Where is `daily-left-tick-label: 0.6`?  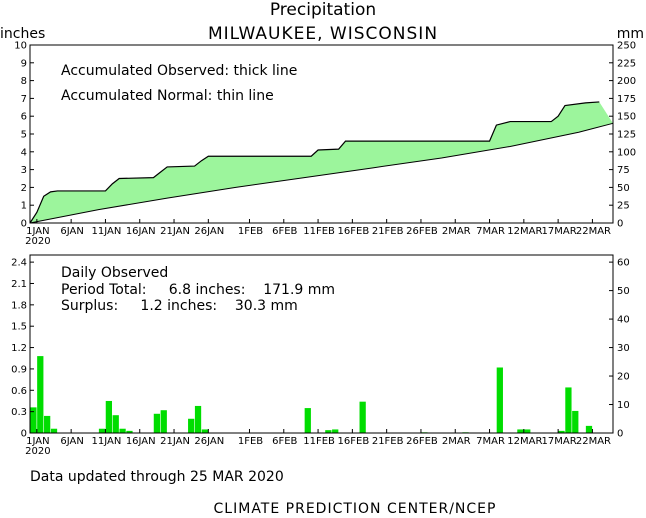
daily-left-tick-label: 0.6 is located at coordinates (19, 391).